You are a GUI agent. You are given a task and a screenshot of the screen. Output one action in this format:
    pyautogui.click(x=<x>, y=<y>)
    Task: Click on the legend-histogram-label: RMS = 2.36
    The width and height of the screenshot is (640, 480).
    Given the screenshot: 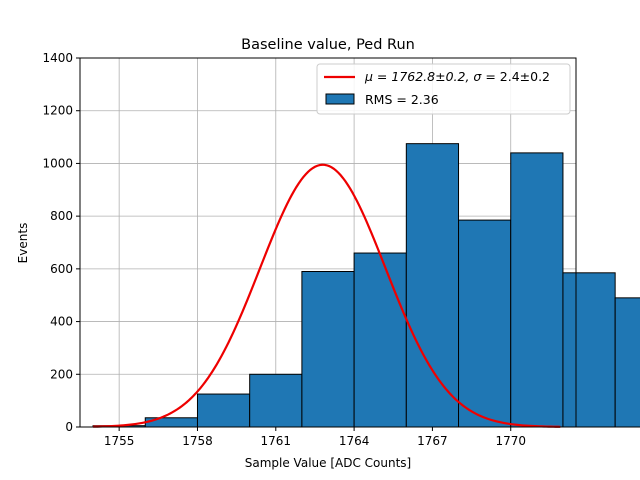 What is the action you would take?
    pyautogui.click(x=402, y=99)
    